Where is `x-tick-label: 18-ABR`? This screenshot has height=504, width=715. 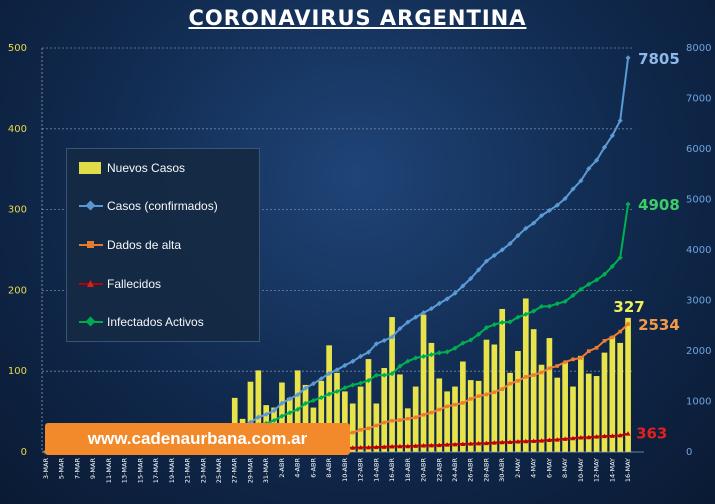 x-tick-label: 18-ABR is located at coordinates (408, 470).